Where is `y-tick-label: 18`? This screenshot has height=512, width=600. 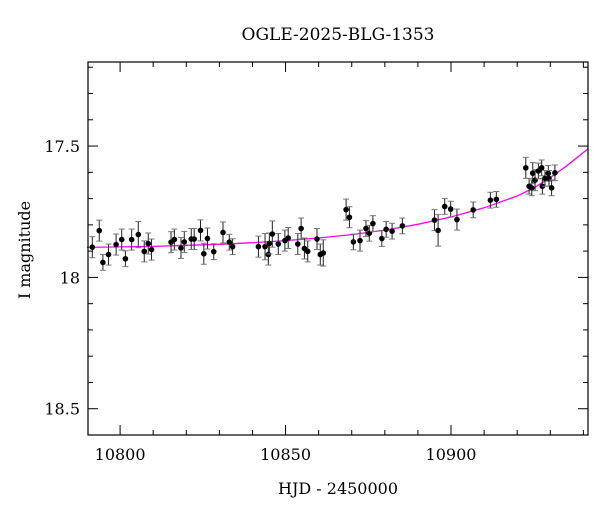
y-tick-label: 18 is located at coordinates (70, 277).